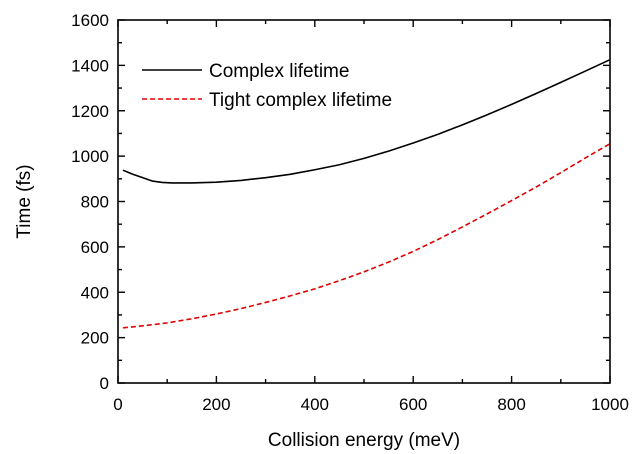 This screenshot has height=454, width=634. I want to click on x-axis-title: Collision energy (meV), so click(364, 440).